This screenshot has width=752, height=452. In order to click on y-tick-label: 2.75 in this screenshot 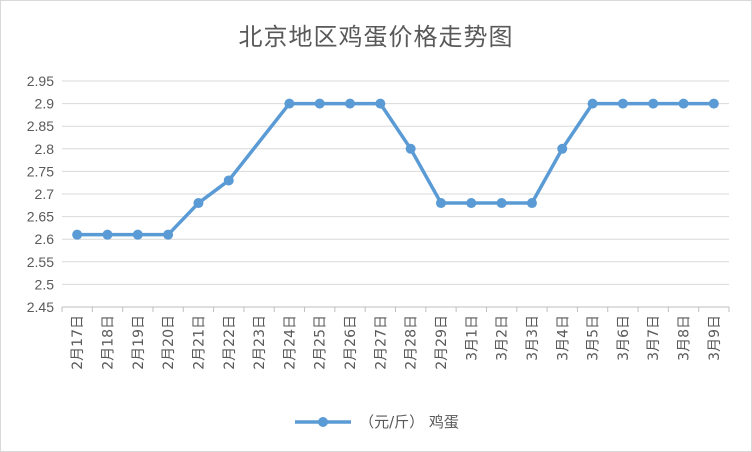, I will do `click(40, 171)`.